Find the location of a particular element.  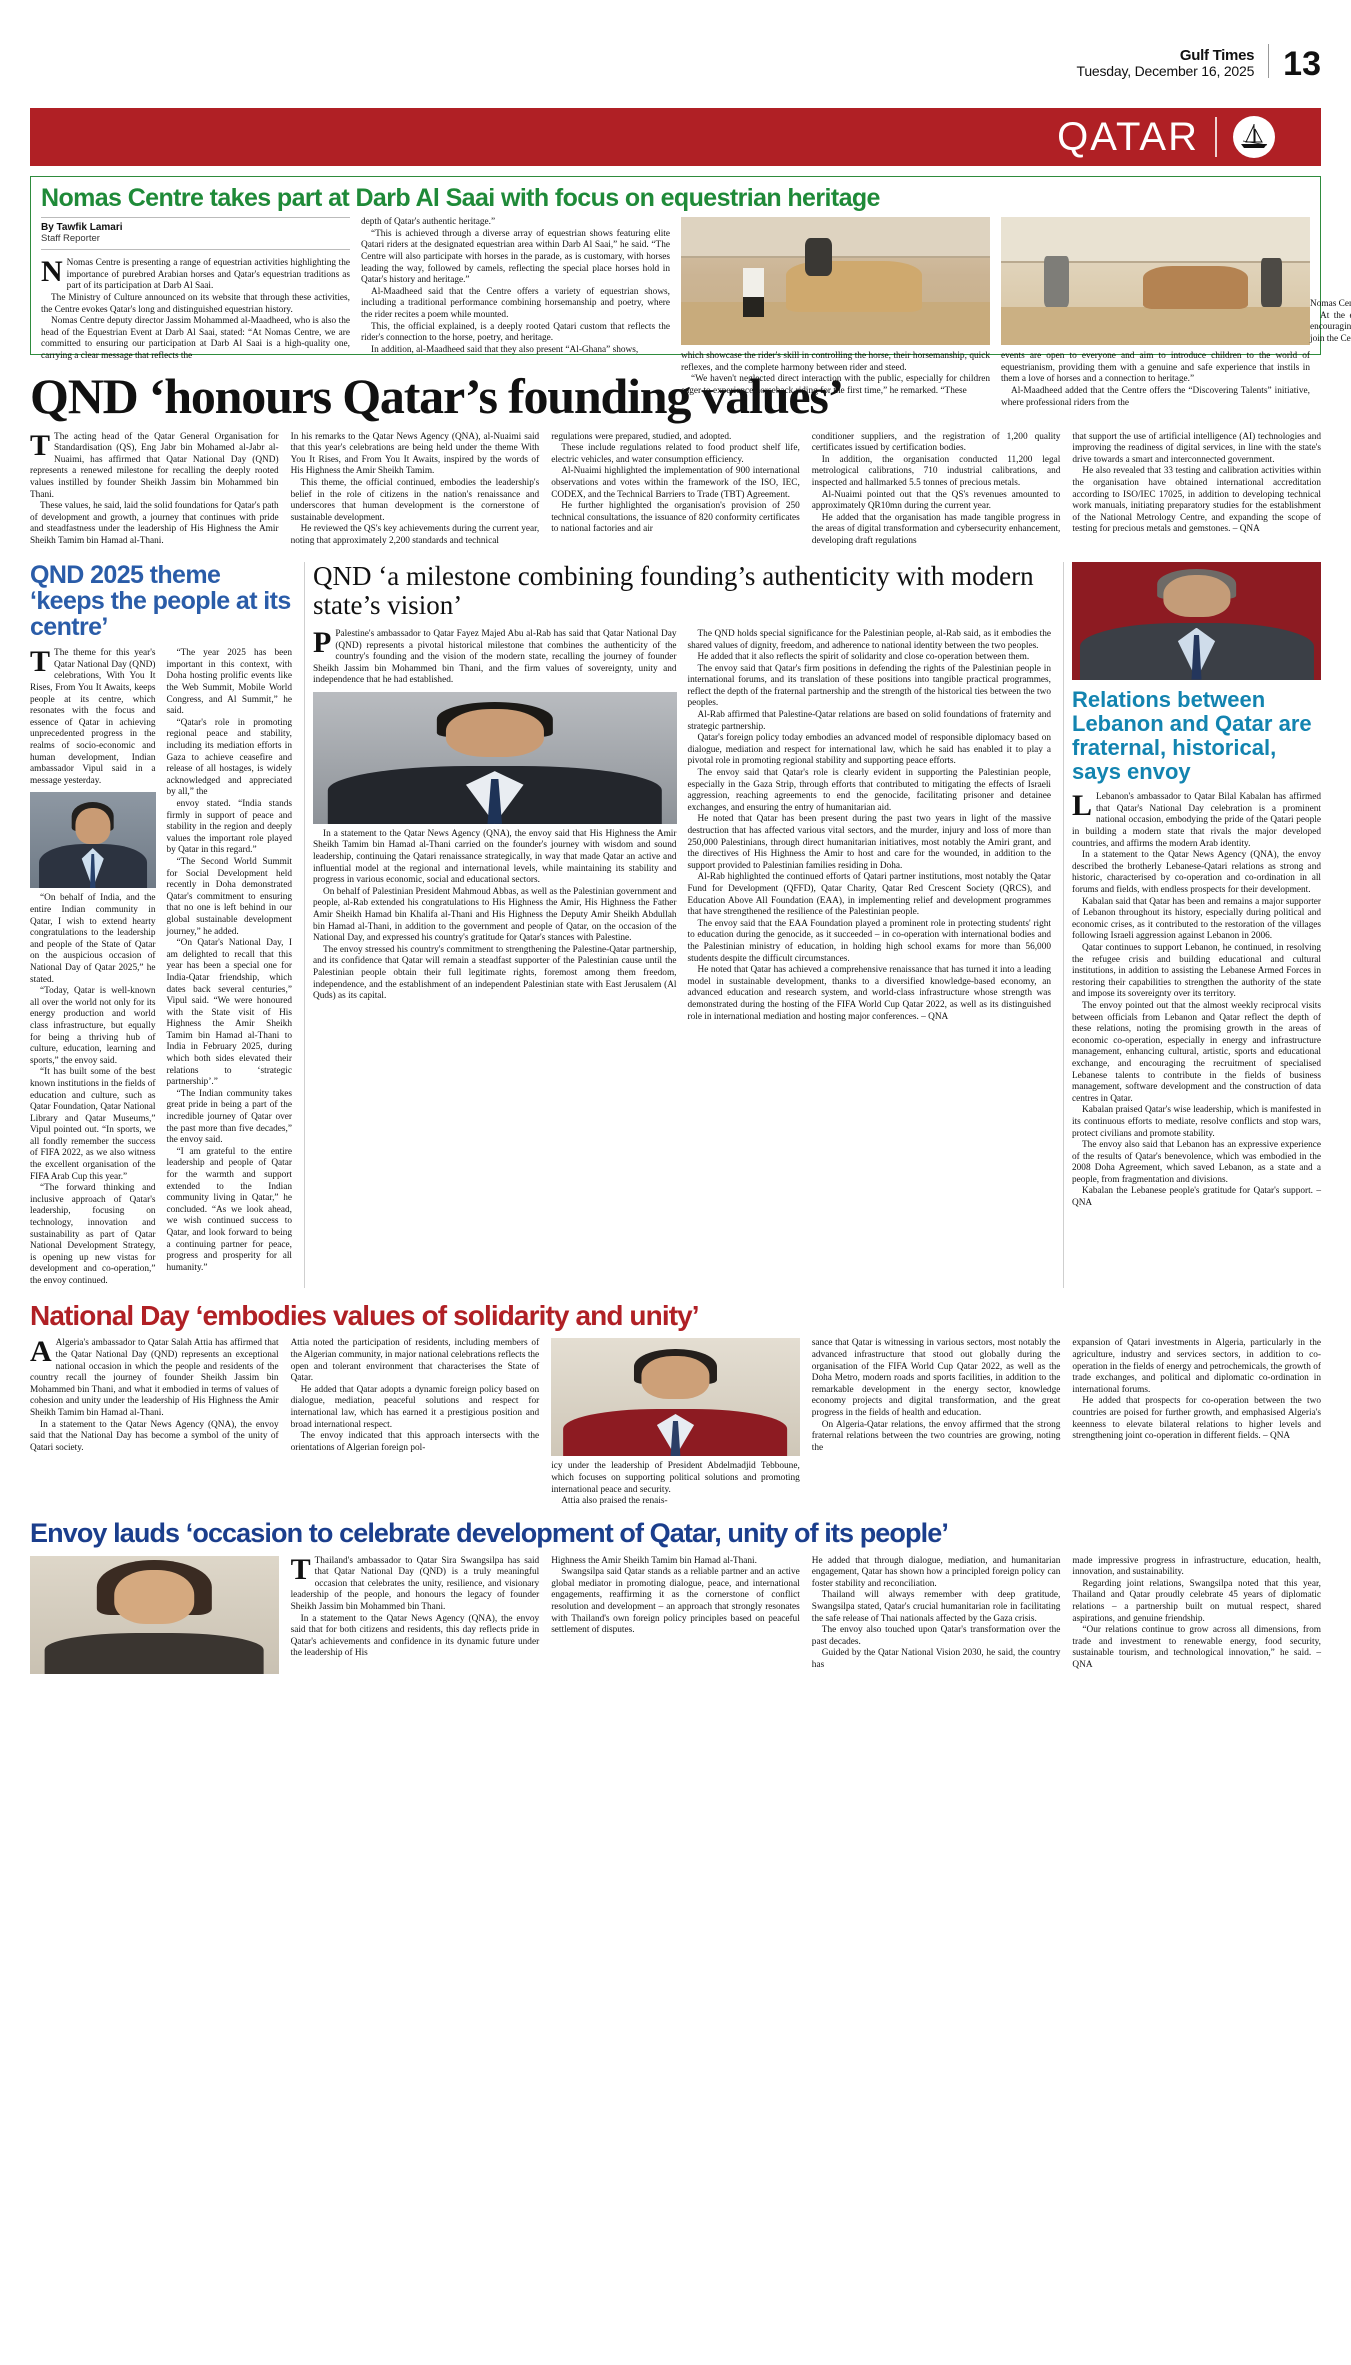

masthead-divider is located at coordinates (1269, 61).